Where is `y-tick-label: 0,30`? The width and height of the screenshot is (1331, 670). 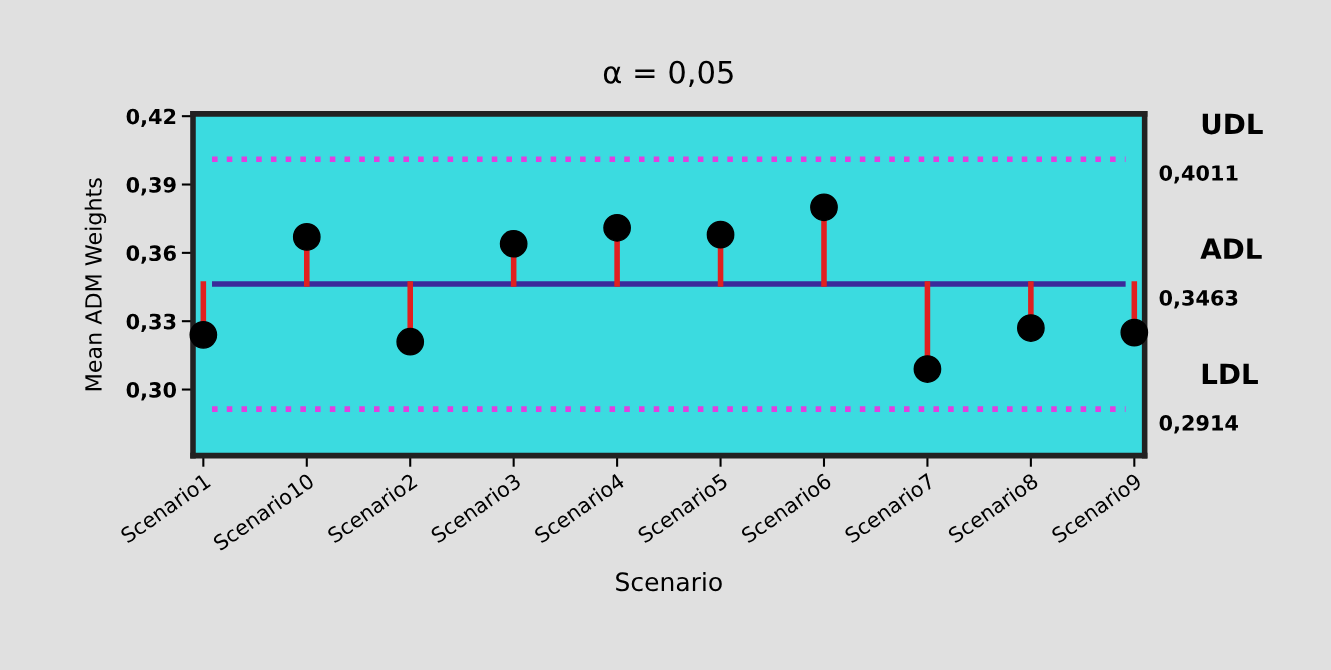 y-tick-label: 0,30 is located at coordinates (151, 391).